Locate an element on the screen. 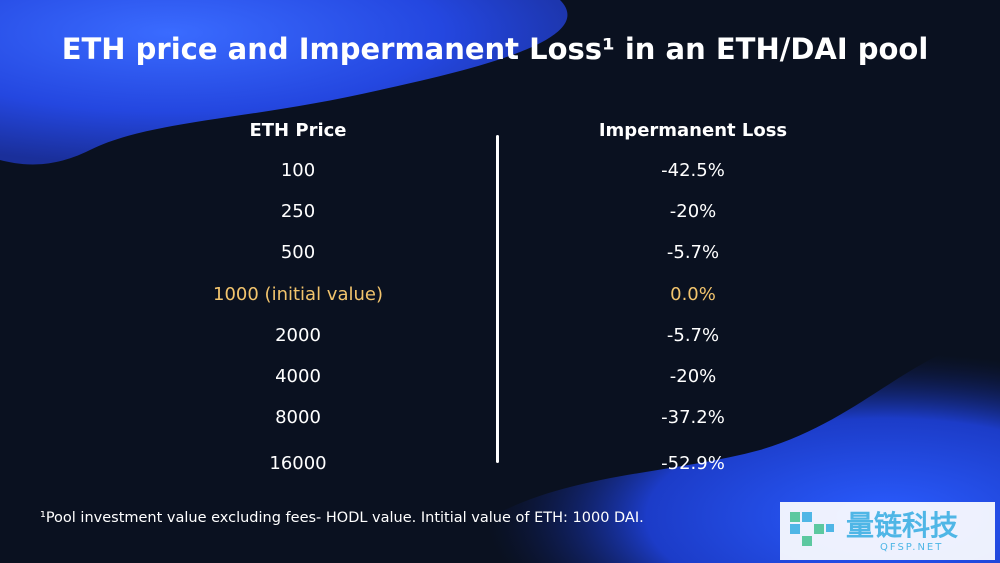 The image size is (1000, 563). table-cell: 100 is located at coordinates (298, 170).